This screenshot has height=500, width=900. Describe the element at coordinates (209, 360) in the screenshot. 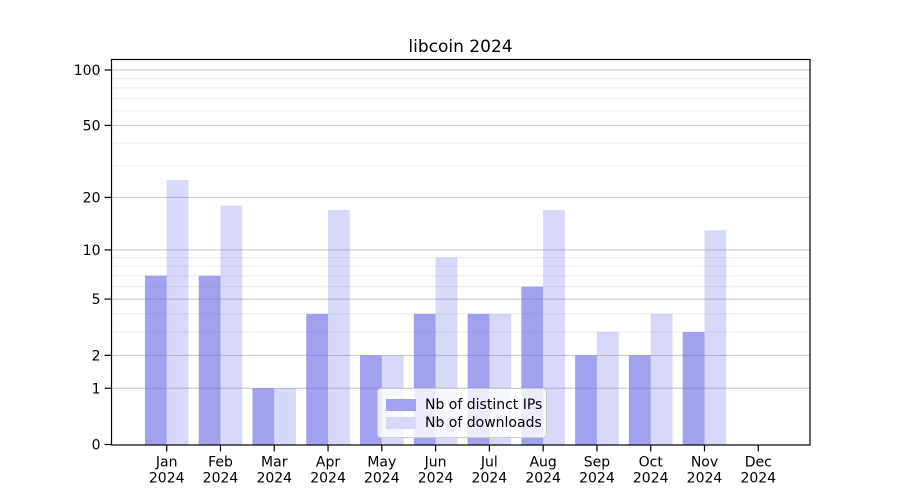

I see `bar-ips-feb` at that location.